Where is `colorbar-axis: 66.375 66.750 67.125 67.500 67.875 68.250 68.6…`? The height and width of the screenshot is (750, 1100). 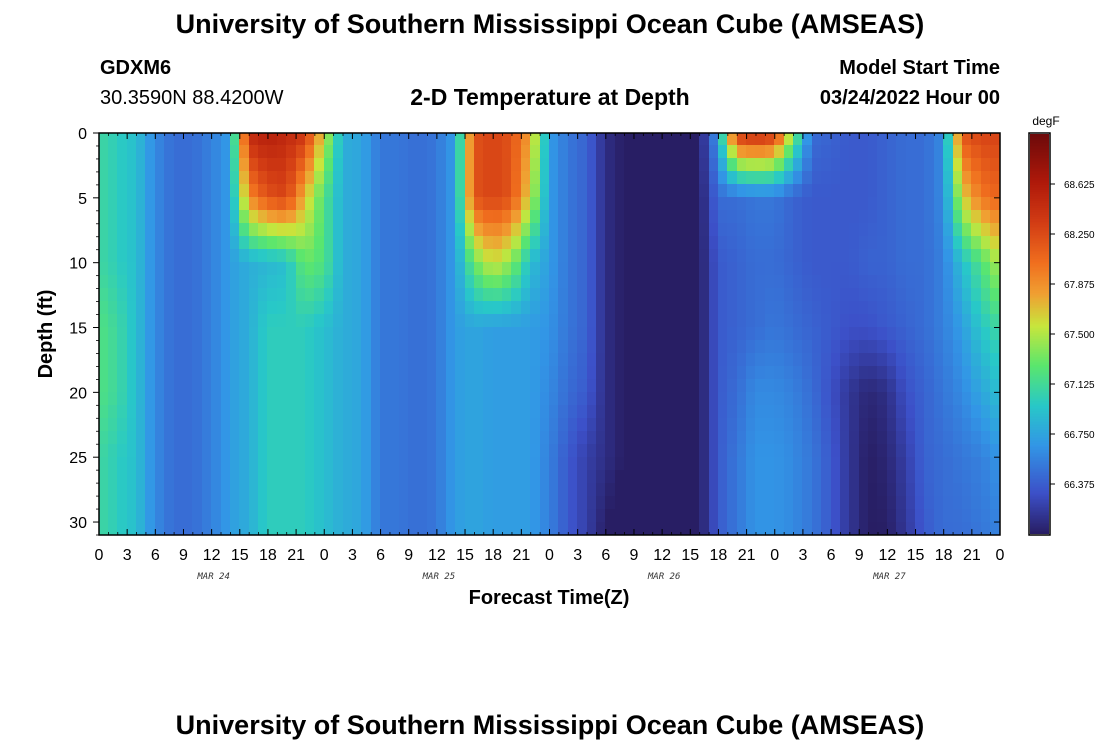
colorbar-axis: 66.375 66.750 67.125 67.500 67.875 68.250 68.6… is located at coordinates (1072, 335).